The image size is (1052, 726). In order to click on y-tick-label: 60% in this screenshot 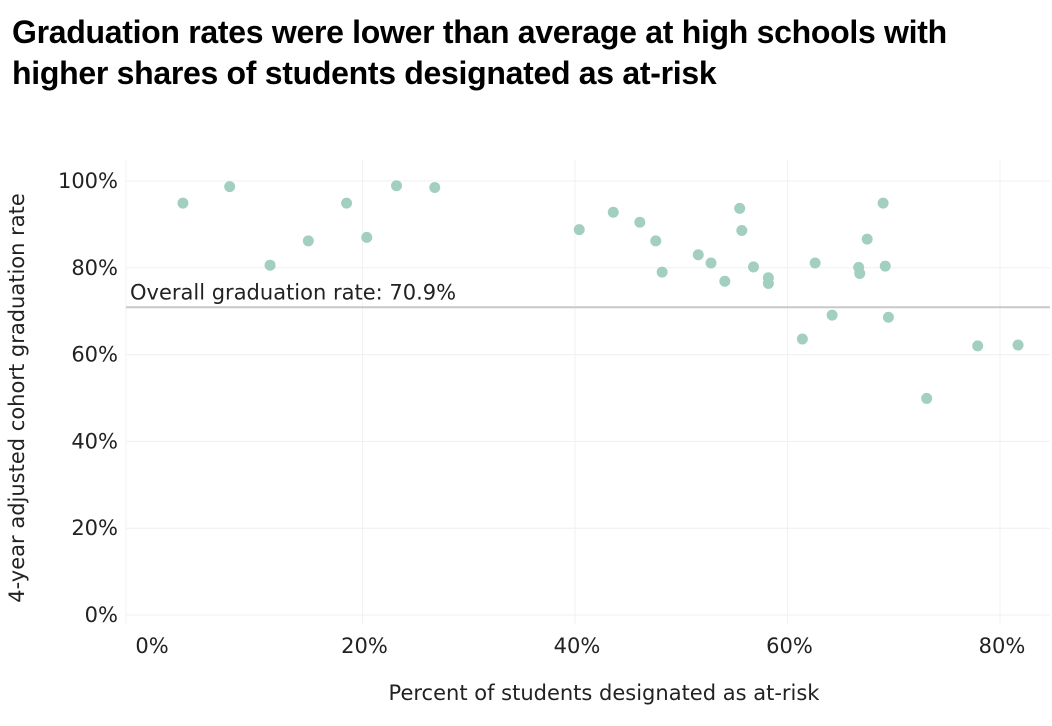, I will do `click(94, 355)`.